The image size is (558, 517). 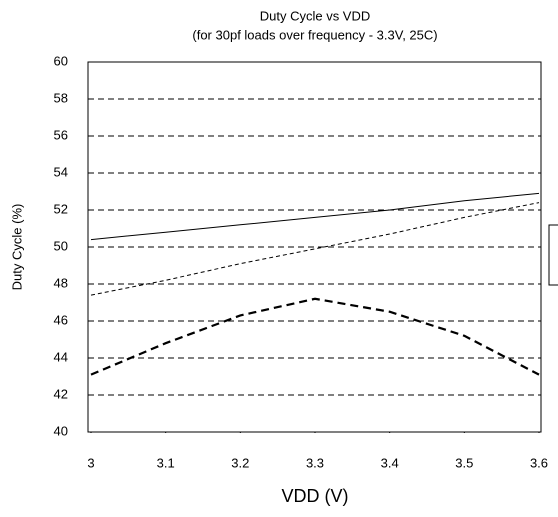 What do you see at coordinates (315, 462) in the screenshot?
I see `x-tick-label: 3.3` at bounding box center [315, 462].